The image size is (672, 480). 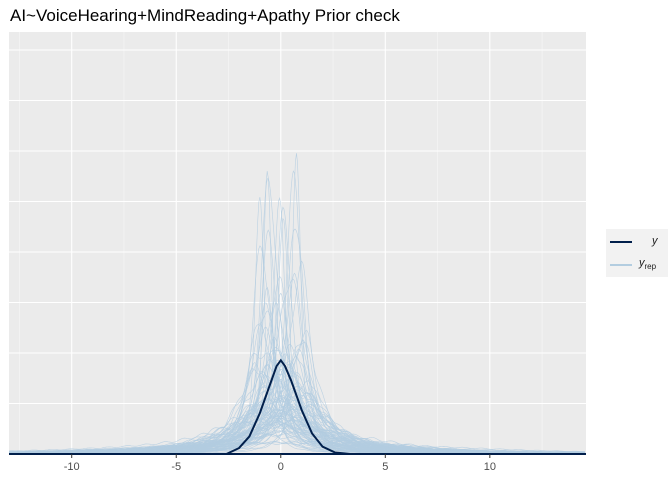 What do you see at coordinates (621, 242) in the screenshot?
I see `legend-key-y` at bounding box center [621, 242].